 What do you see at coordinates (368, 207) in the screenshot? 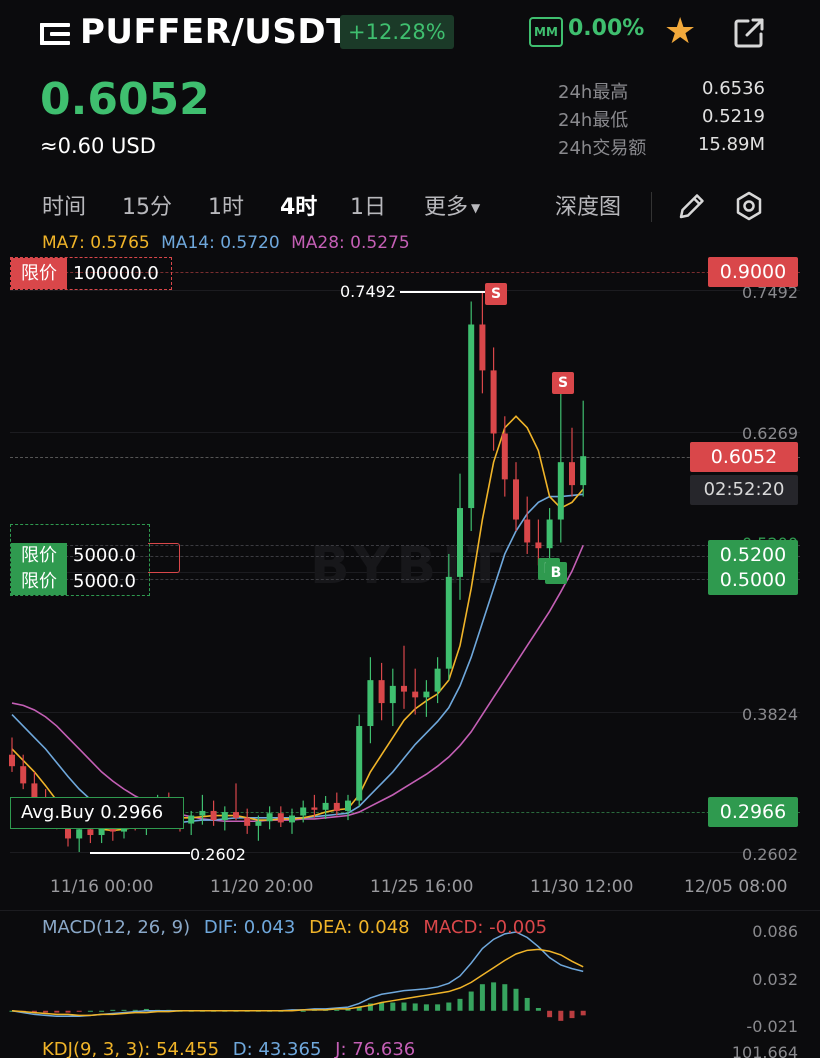
I see `tab-1d: 1日` at bounding box center [368, 207].